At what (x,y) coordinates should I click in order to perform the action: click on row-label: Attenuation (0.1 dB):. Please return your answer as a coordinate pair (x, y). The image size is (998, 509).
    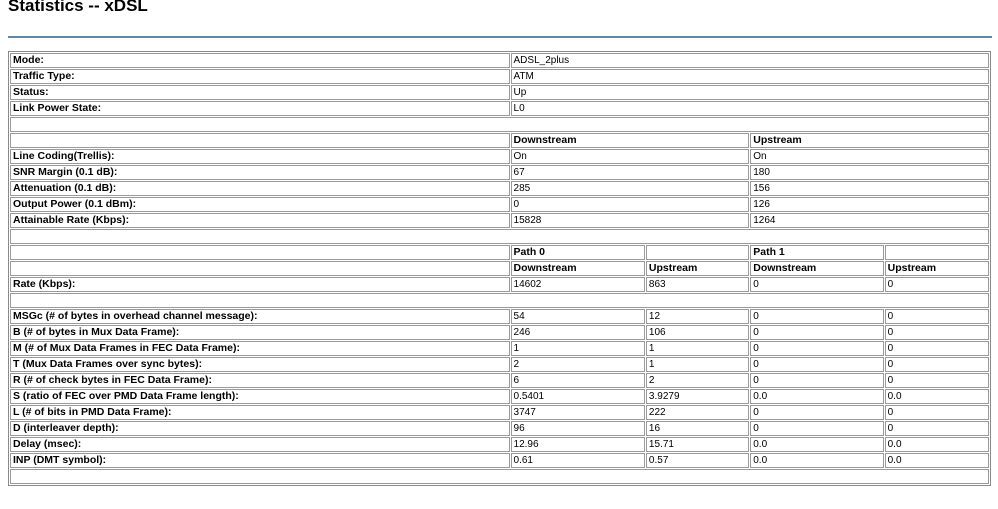
    Looking at the image, I should click on (260, 188).